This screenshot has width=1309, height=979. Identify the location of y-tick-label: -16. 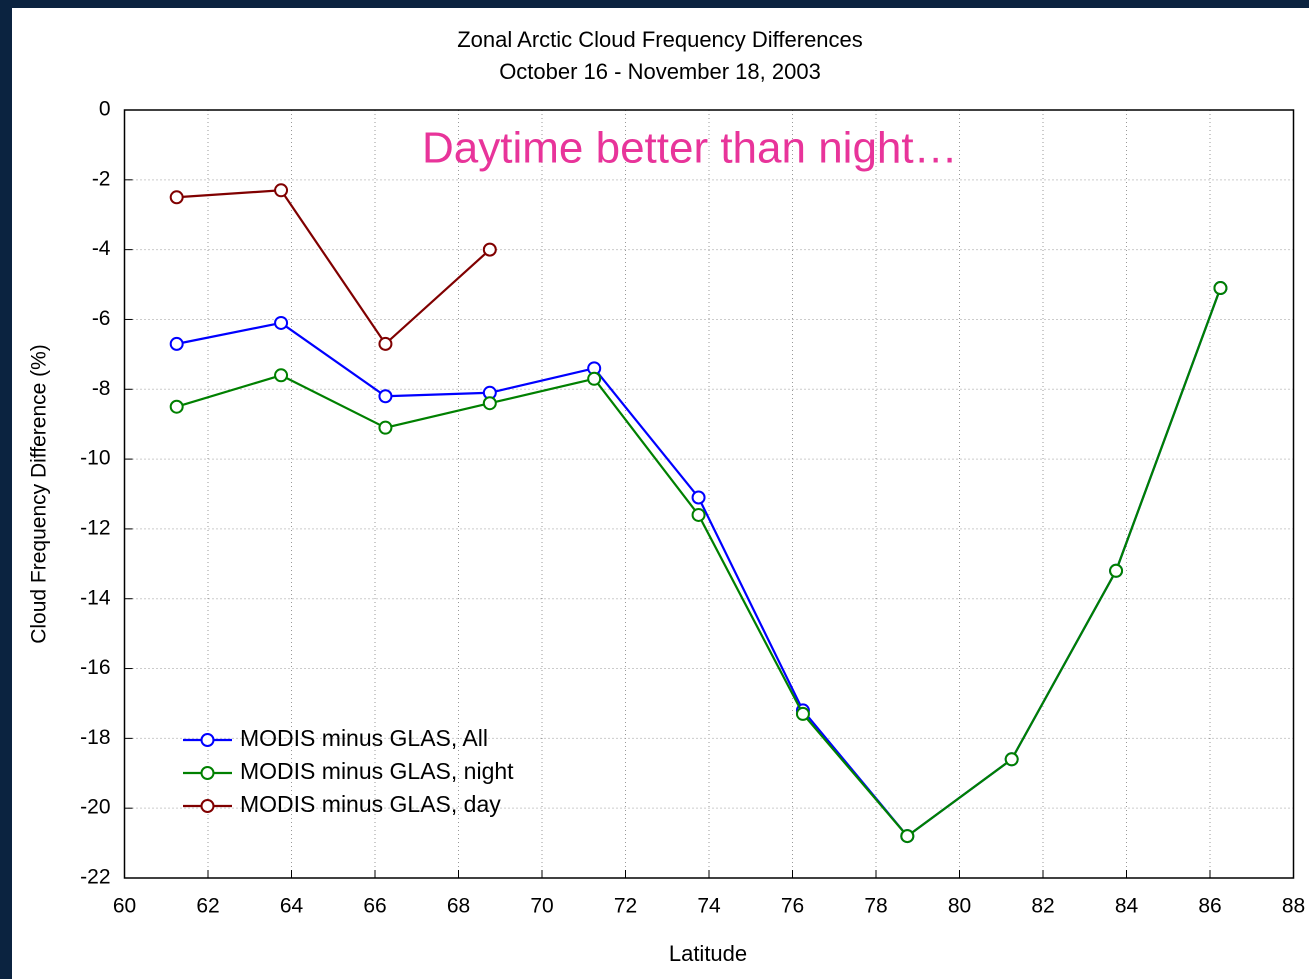
(95, 667).